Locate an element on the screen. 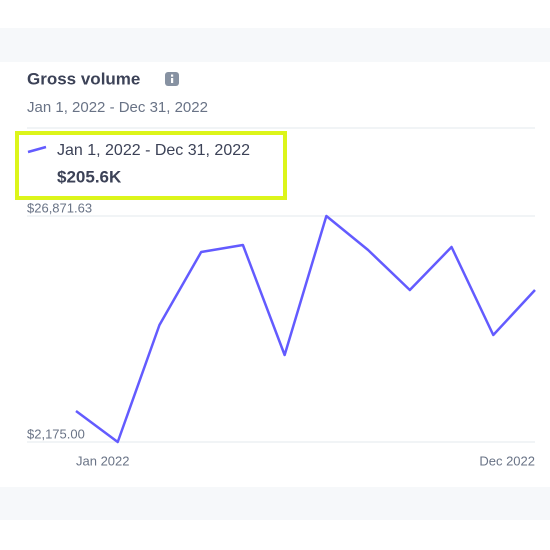 The width and height of the screenshot is (550, 550). highlight-box is located at coordinates (151, 165).